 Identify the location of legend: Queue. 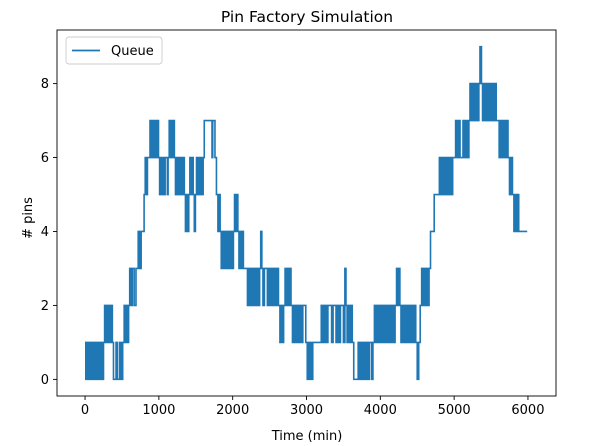
(114, 50).